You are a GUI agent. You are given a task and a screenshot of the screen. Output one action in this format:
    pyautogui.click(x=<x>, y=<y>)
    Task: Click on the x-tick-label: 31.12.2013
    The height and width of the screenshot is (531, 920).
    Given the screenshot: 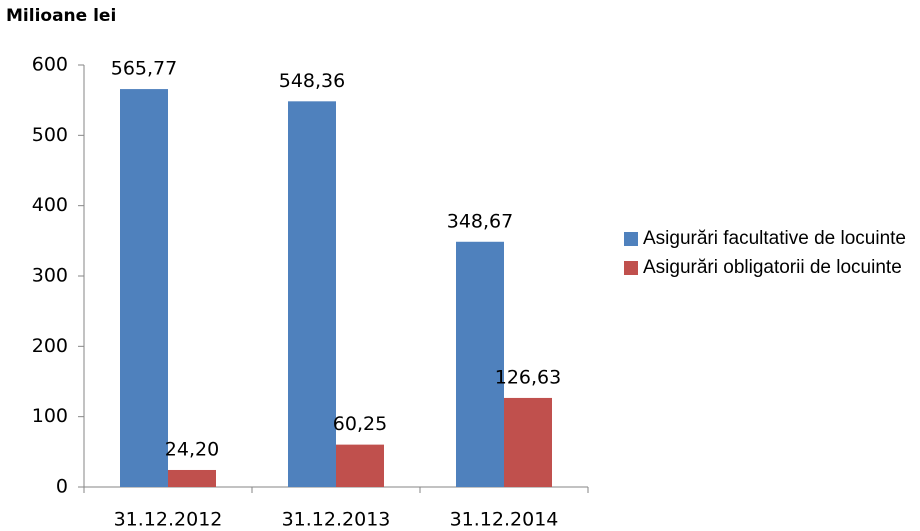 What is the action you would take?
    pyautogui.click(x=336, y=520)
    